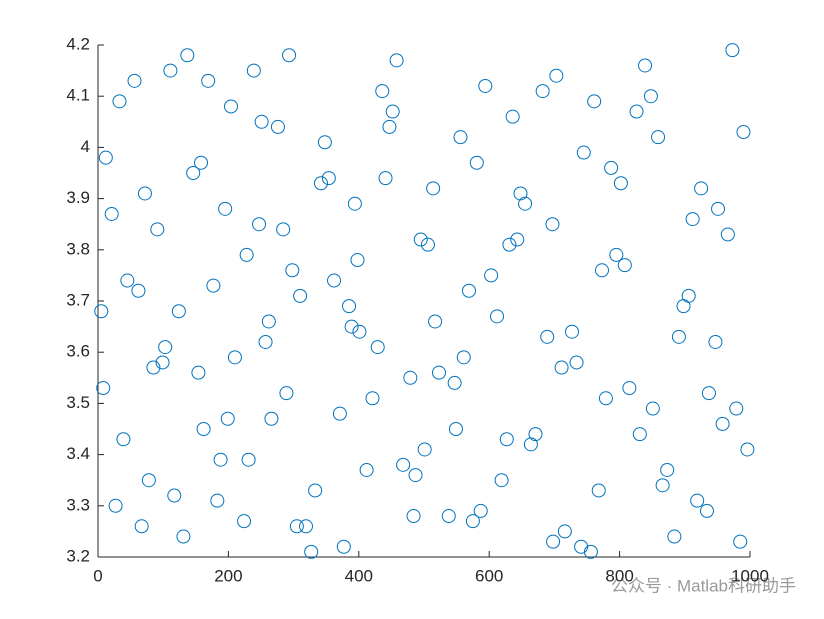  What do you see at coordinates (78, 504) in the screenshot?
I see `y-tick-label: 3.3` at bounding box center [78, 504].